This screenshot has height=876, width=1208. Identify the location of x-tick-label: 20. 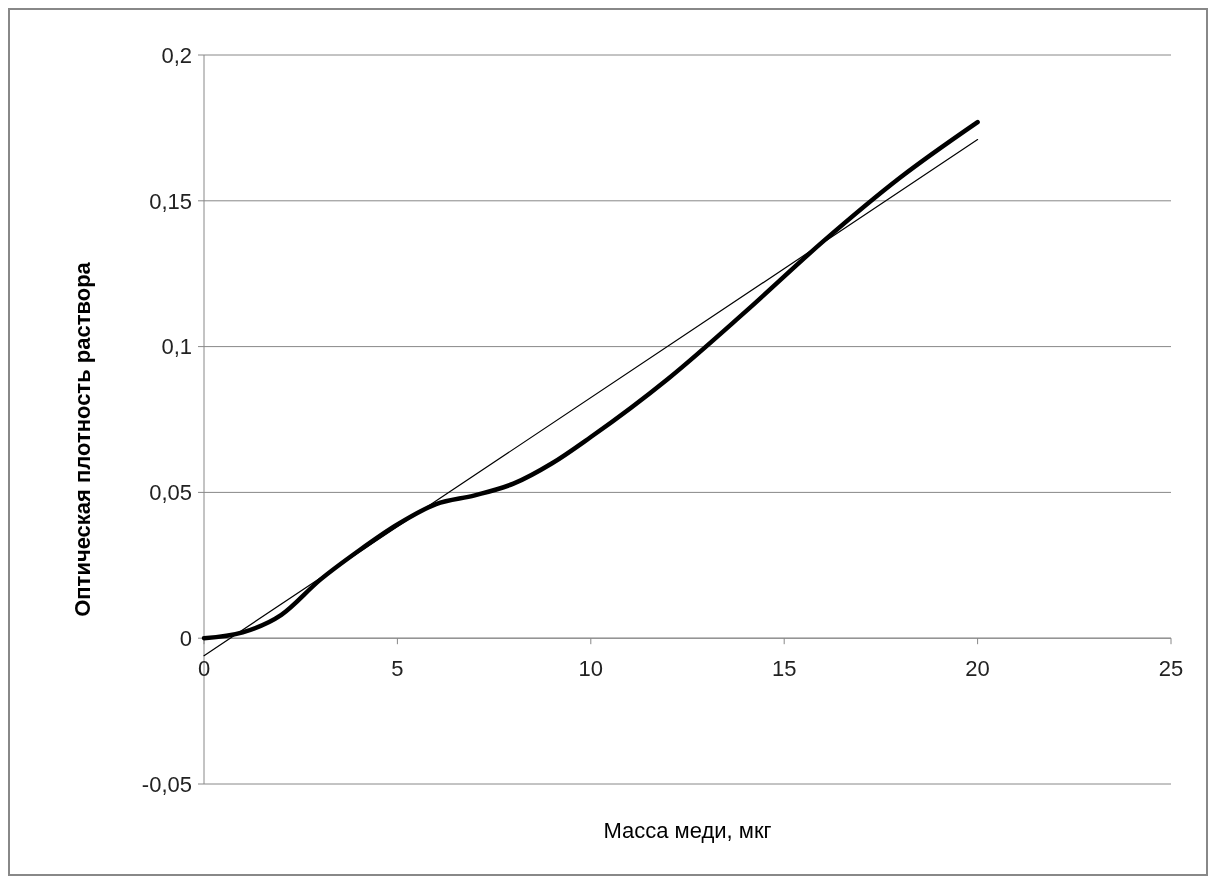
(977, 669).